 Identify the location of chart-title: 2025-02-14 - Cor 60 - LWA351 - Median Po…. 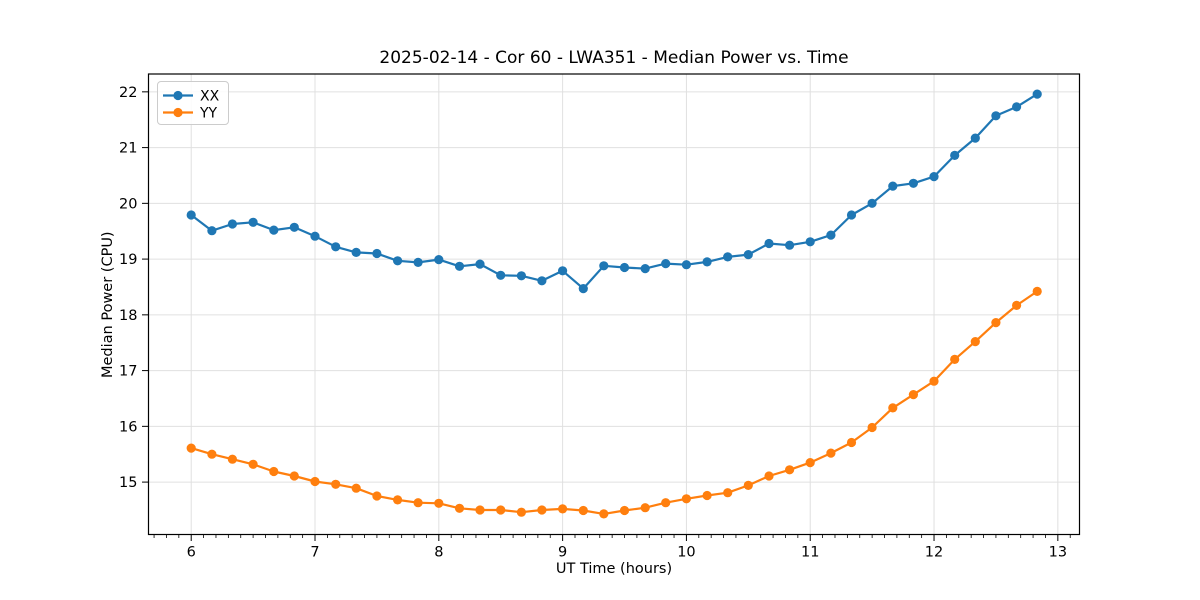
(614, 58).